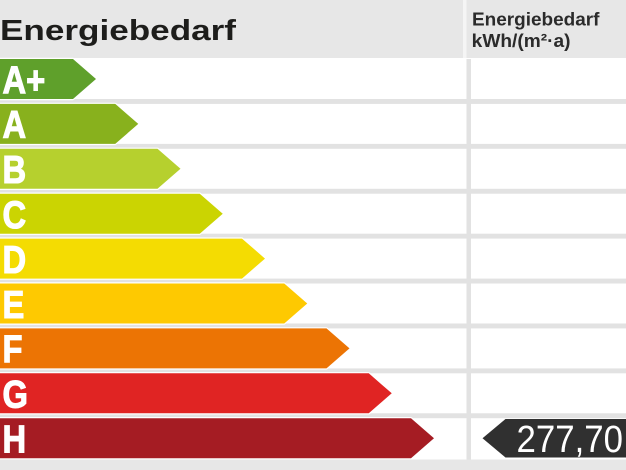 The image size is (626, 470). What do you see at coordinates (15, 125) in the screenshot?
I see `svg-text: A` at bounding box center [15, 125].